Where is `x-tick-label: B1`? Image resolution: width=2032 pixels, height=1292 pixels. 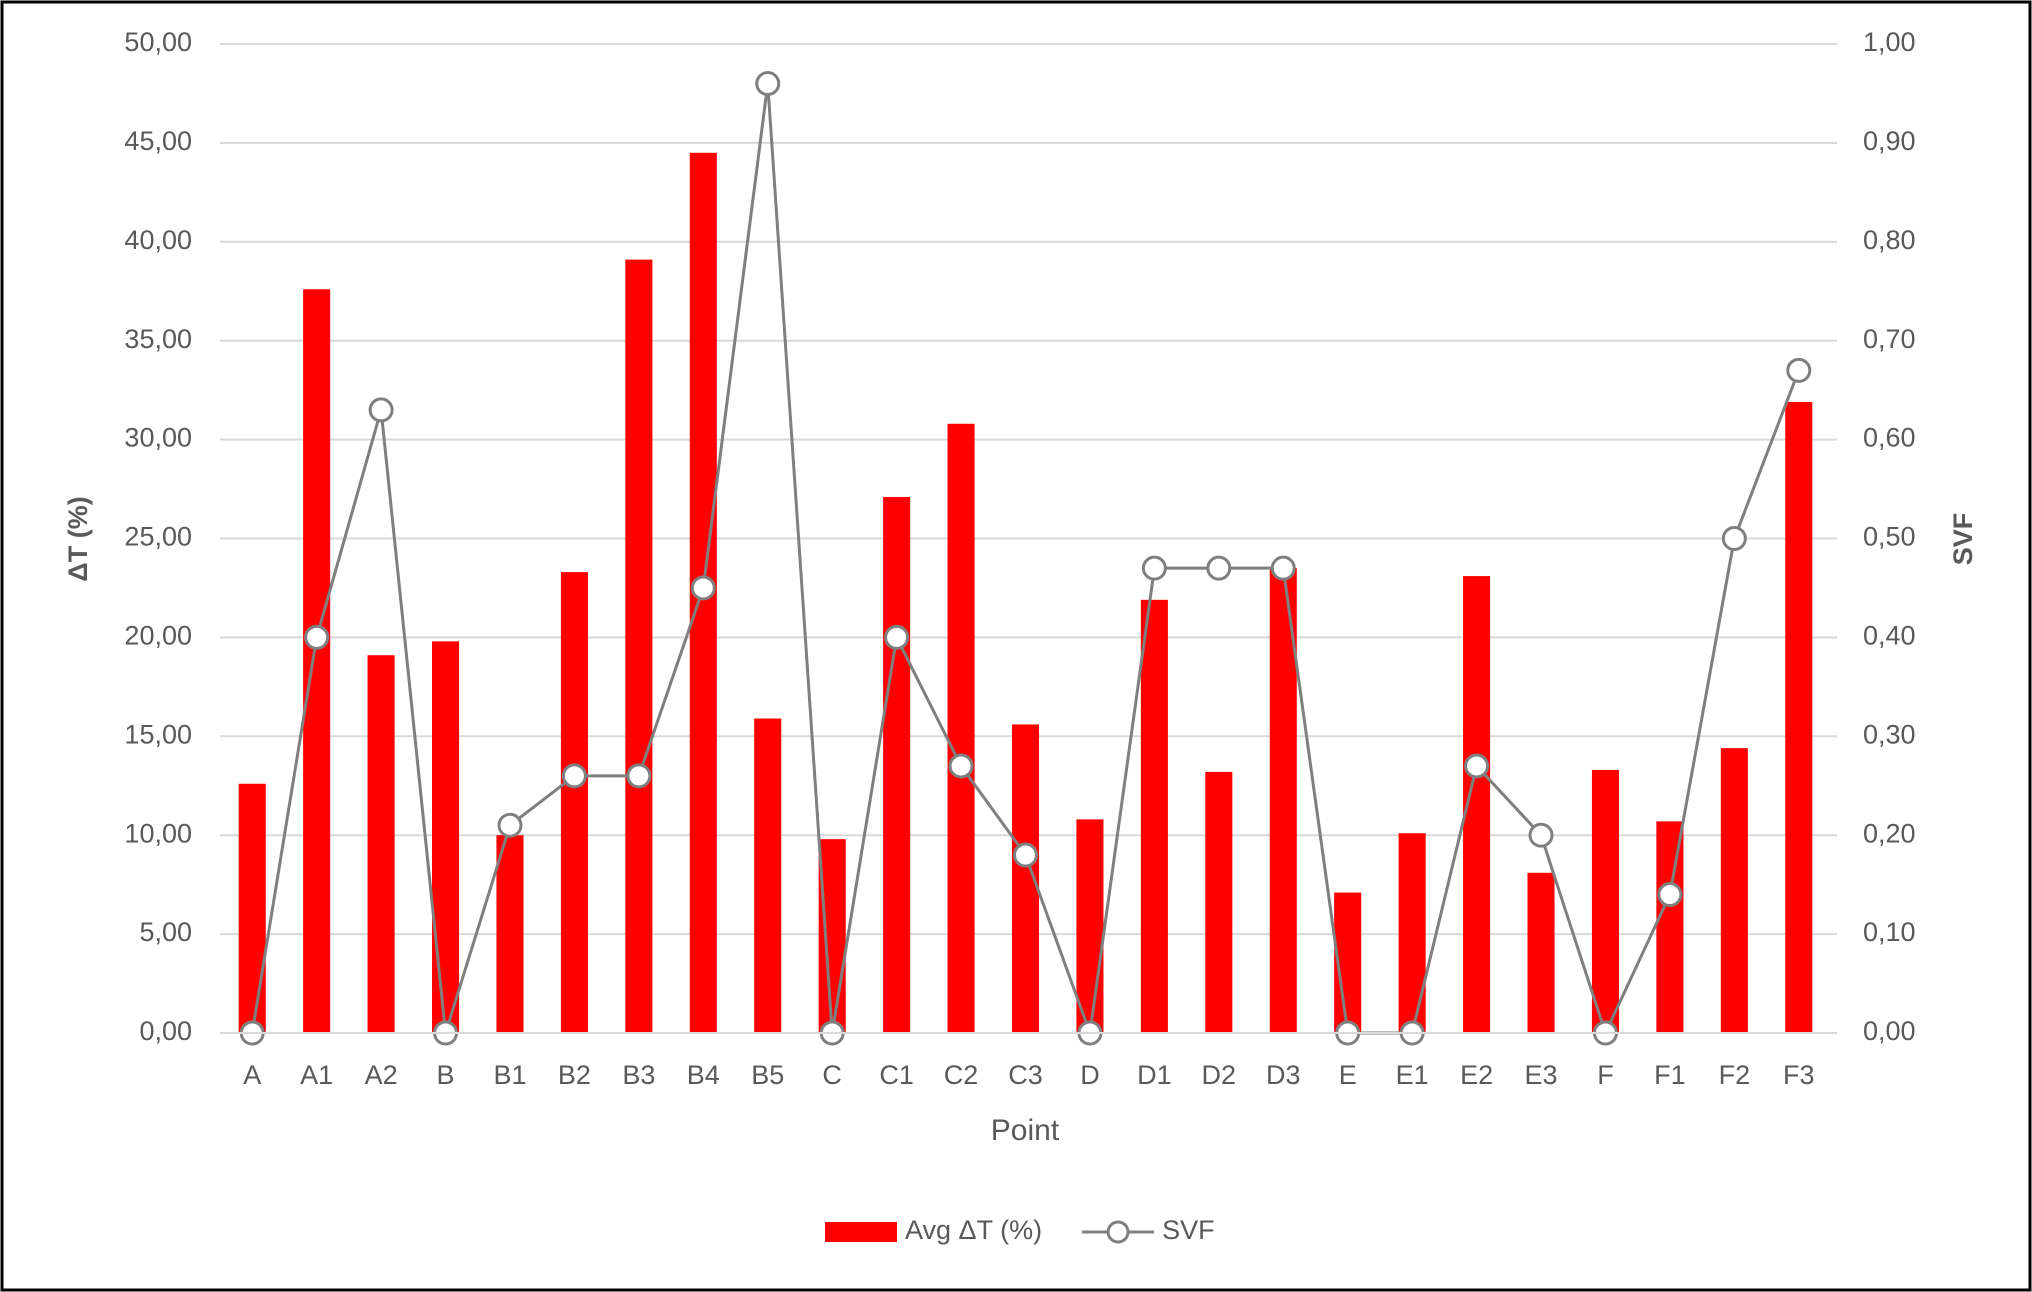
x-tick-label: B1 is located at coordinates (509, 1075).